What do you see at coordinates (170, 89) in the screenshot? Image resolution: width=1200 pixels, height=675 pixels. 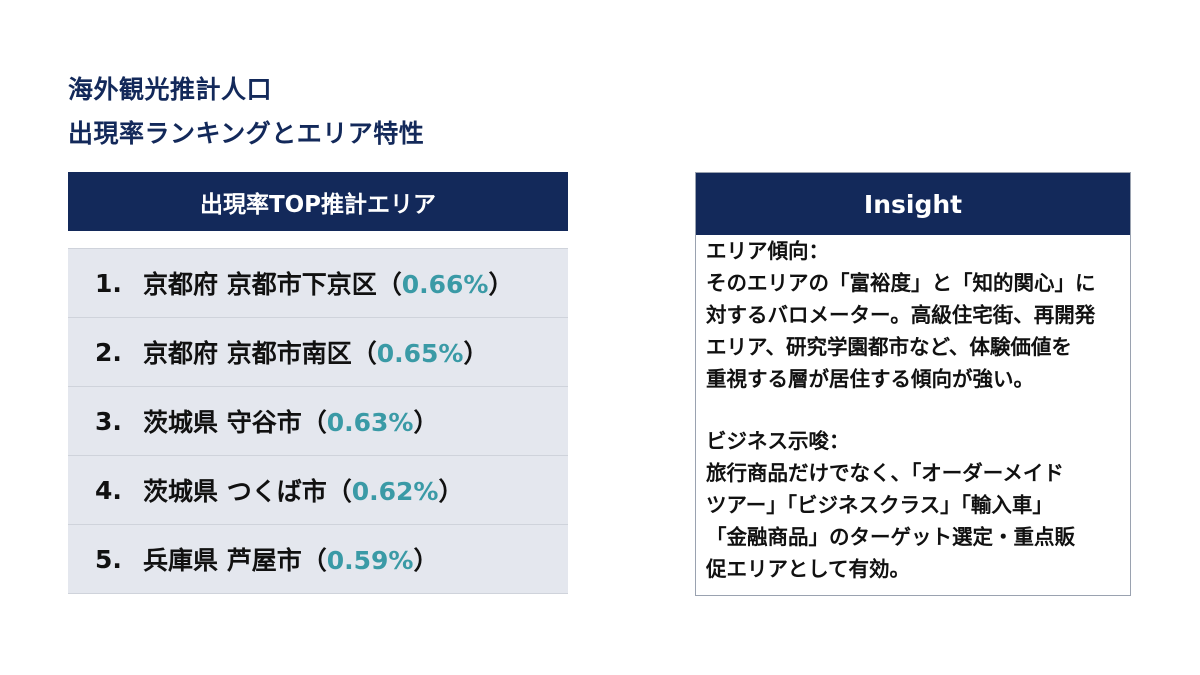 I see `page-title-line-1: 海外観光推計人口` at bounding box center [170, 89].